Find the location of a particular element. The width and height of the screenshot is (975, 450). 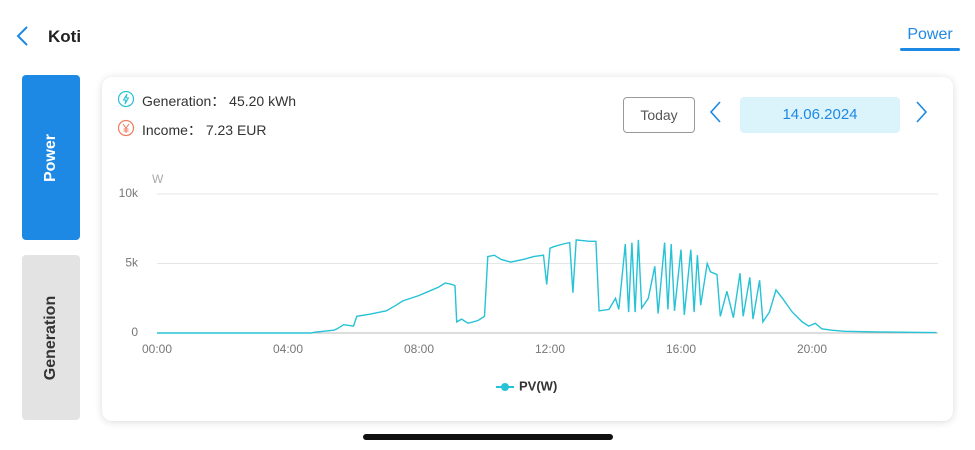

income-value: 7.23 EUR is located at coordinates (236, 130).